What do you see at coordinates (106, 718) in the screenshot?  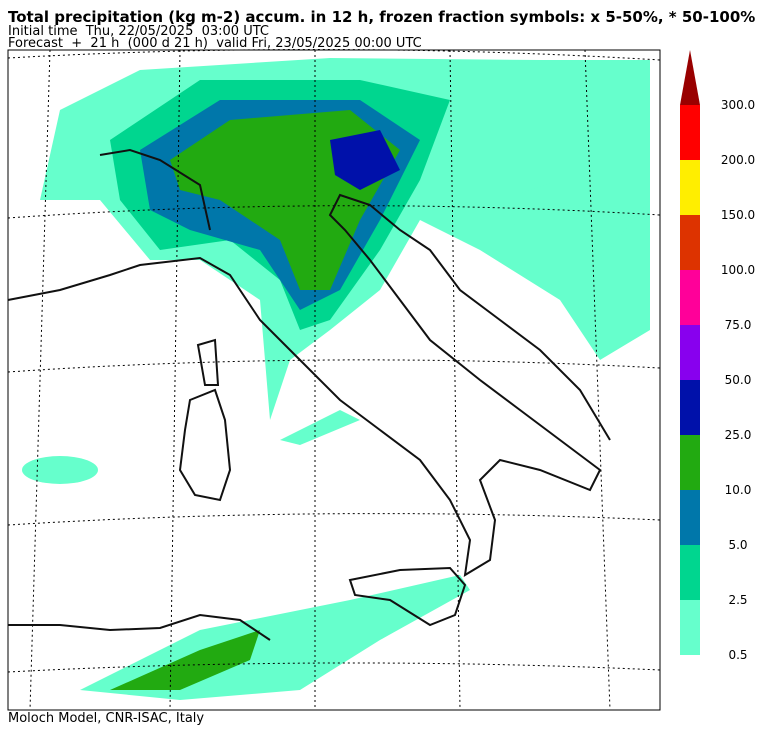 I see `footer: Moloch Model, CNR-ISAC, Italy` at bounding box center [106, 718].